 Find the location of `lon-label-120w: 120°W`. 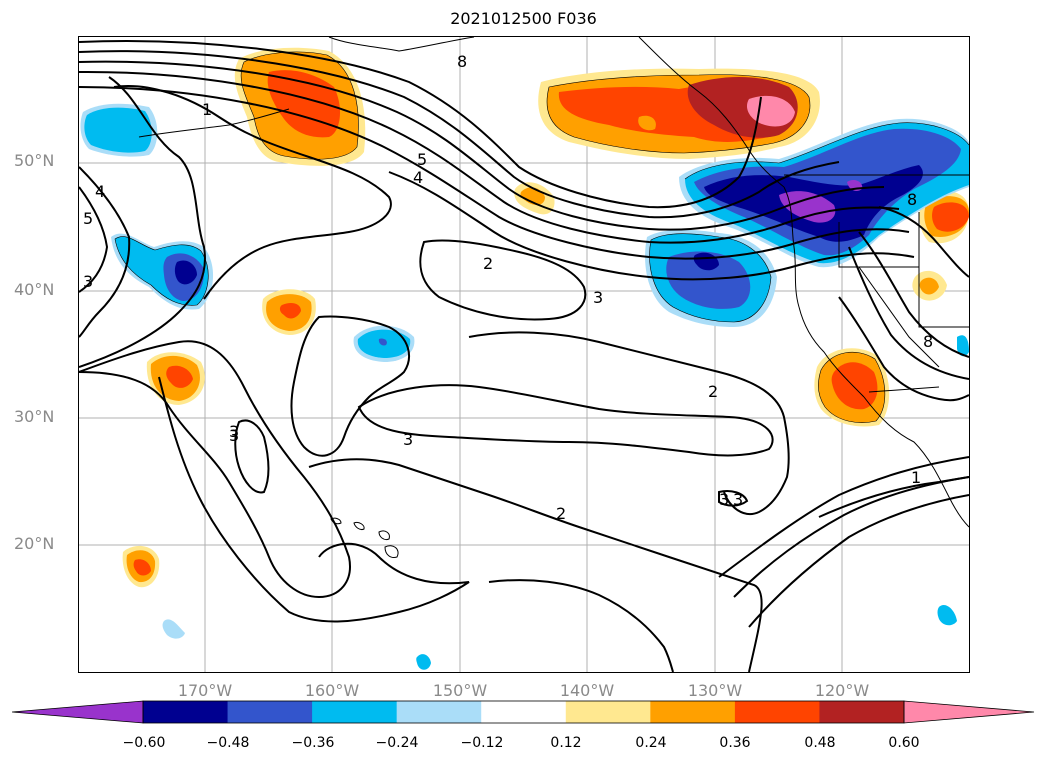

lon-label-120w: 120°W is located at coordinates (842, 690).